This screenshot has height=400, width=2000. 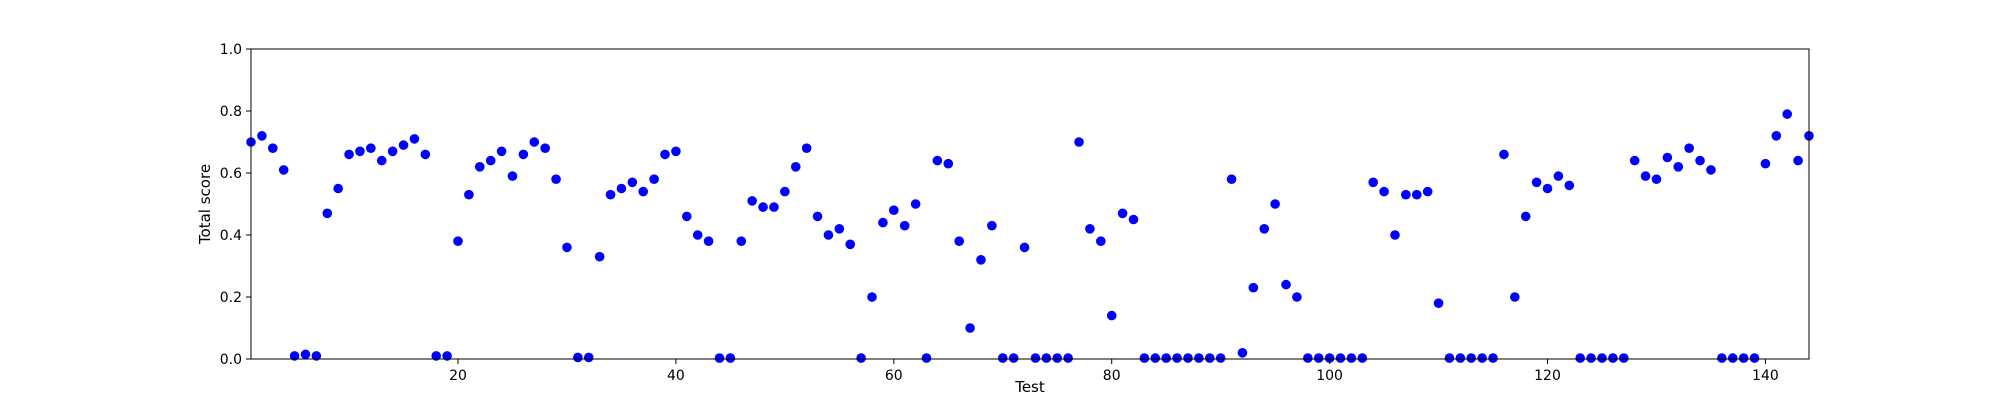 What do you see at coordinates (231, 50) in the screenshot?
I see `y-tick-label: 1.0` at bounding box center [231, 50].